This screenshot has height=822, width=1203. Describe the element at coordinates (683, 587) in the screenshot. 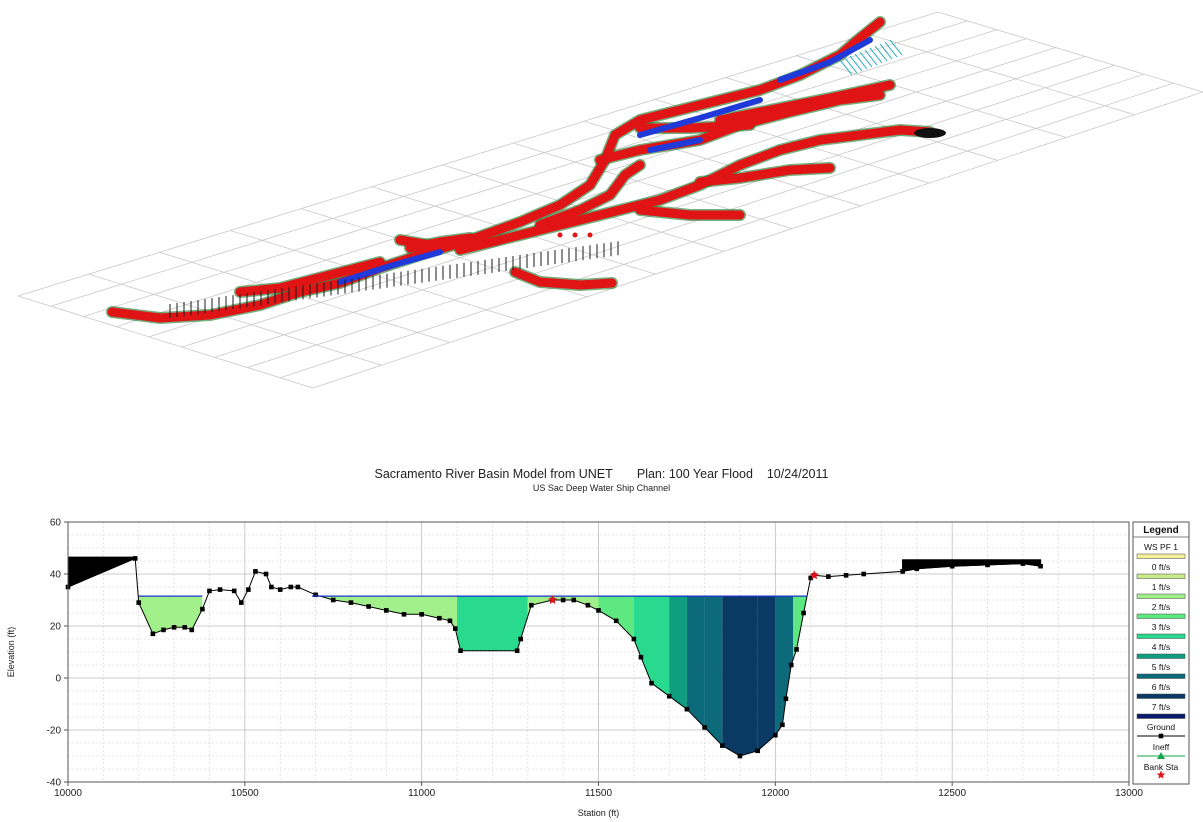

I see `bank-stations` at that location.